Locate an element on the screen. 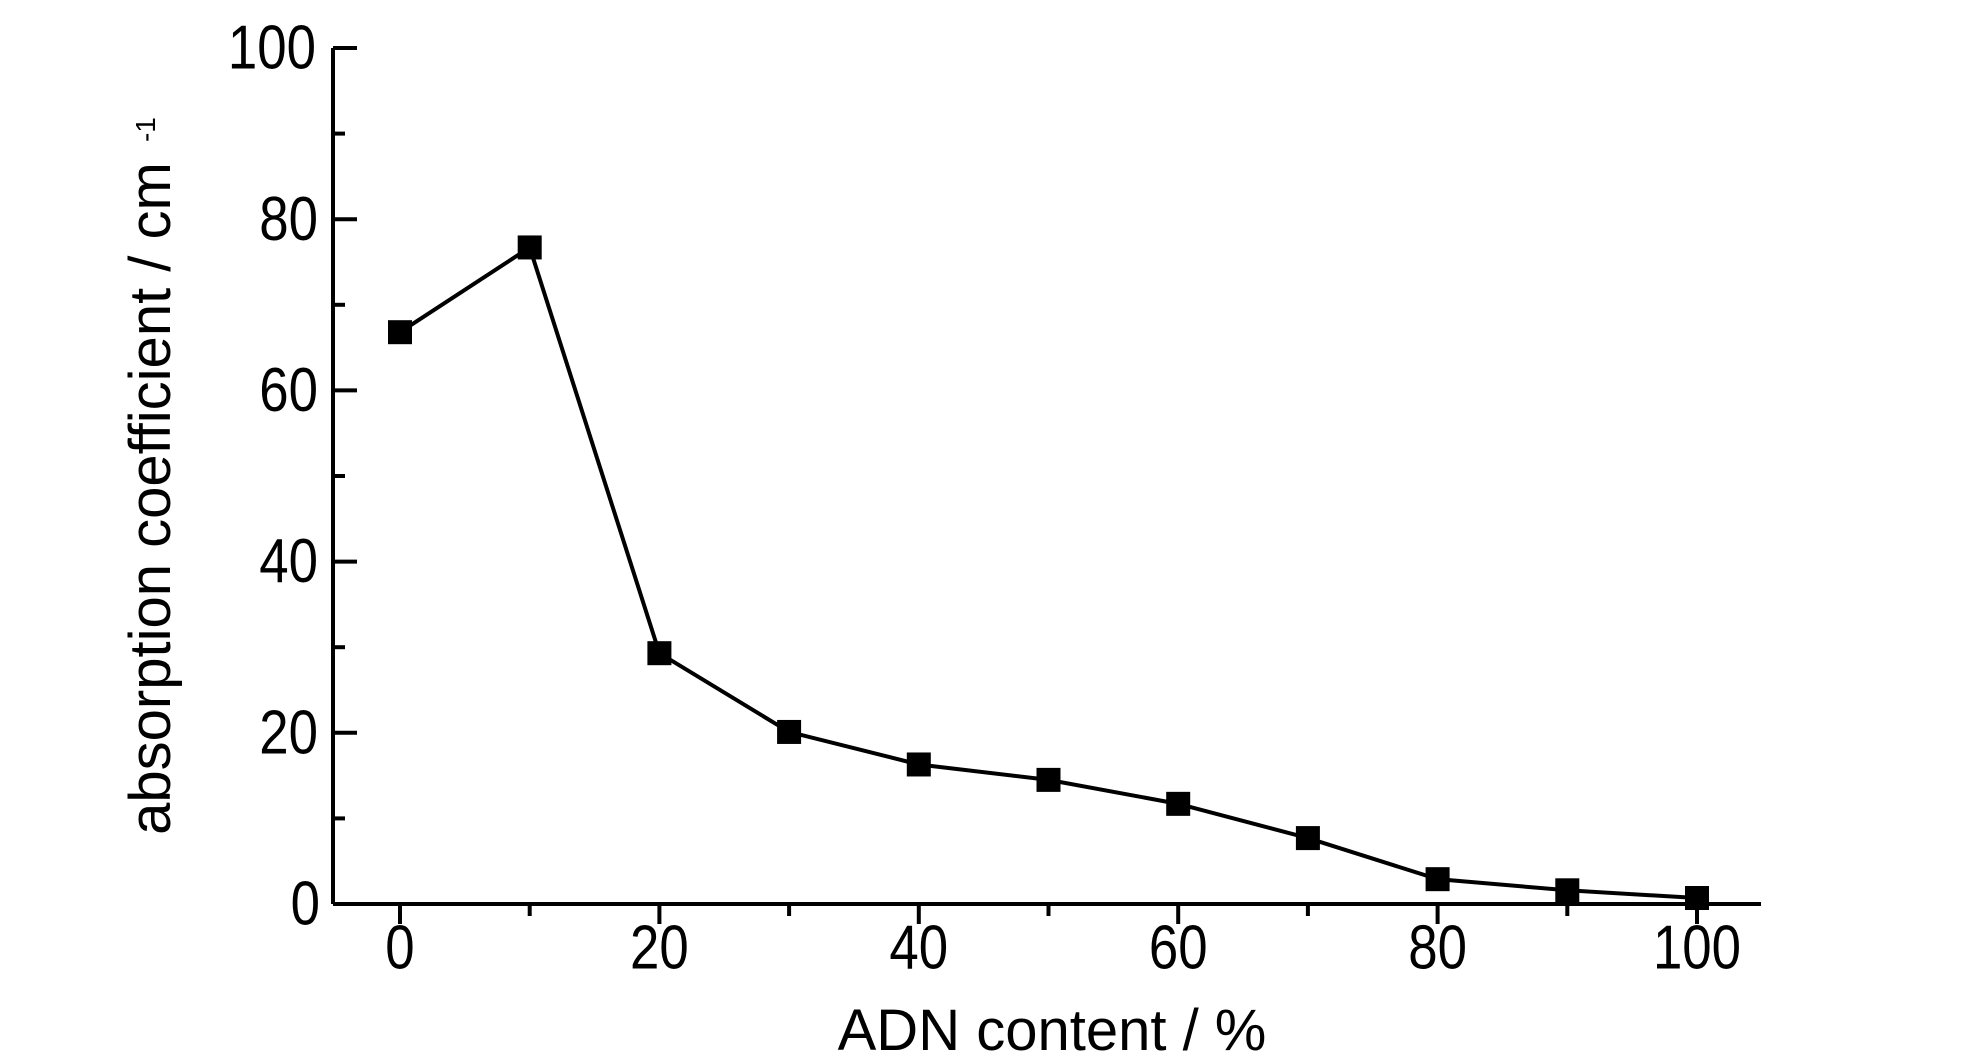 The image size is (1984, 1063). x-tick-label: 0 is located at coordinates (399, 948).